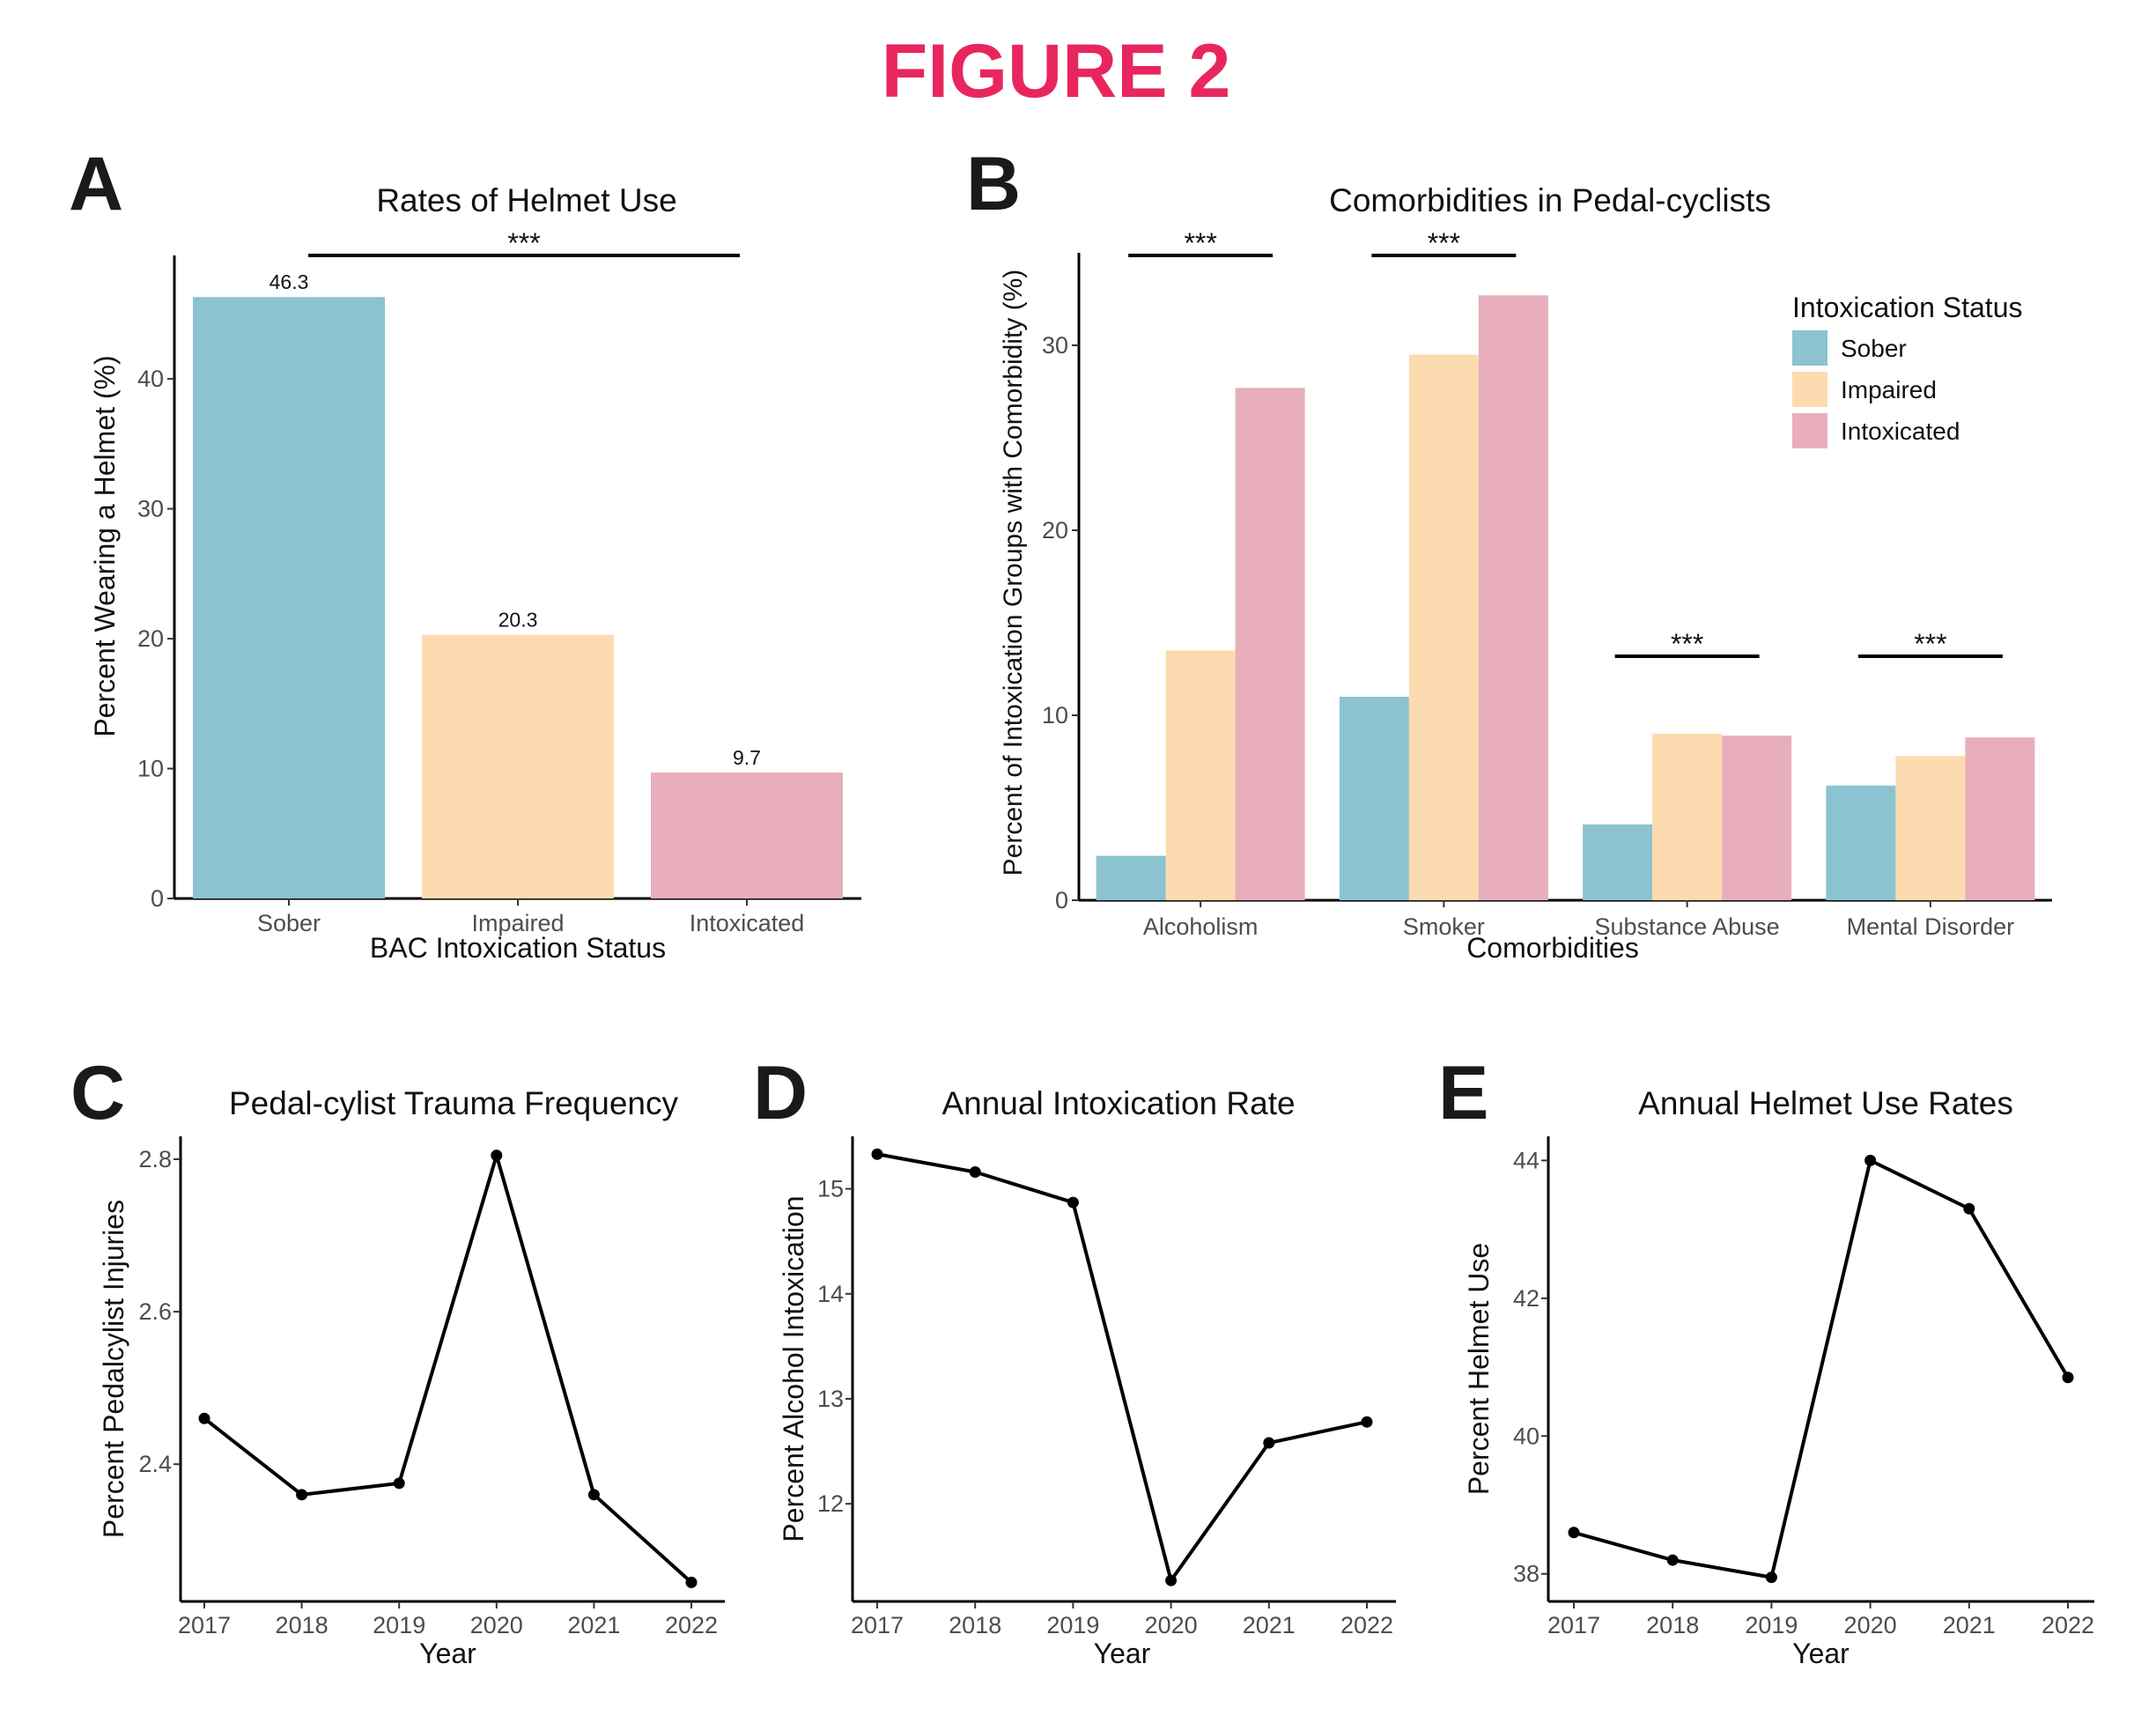 The image size is (2156, 1723). Describe the element at coordinates (1809, 389) in the screenshot. I see `panel-b-legend-swatch-impaired` at that location.